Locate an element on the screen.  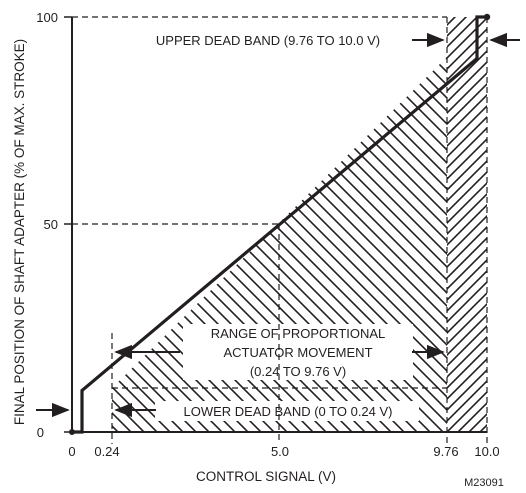
curve-end-dot is located at coordinates (487, 17).